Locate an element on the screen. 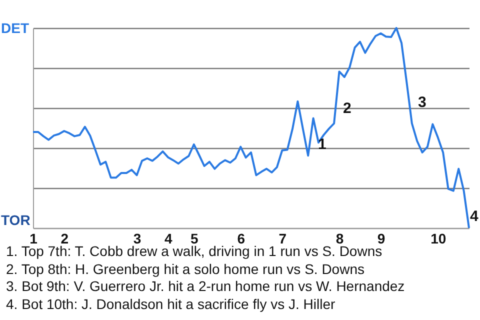  text: 4. Bot 10th: J. Donaldson hit a sacrifice fly vs J. Hiller is located at coordinates (171, 304).